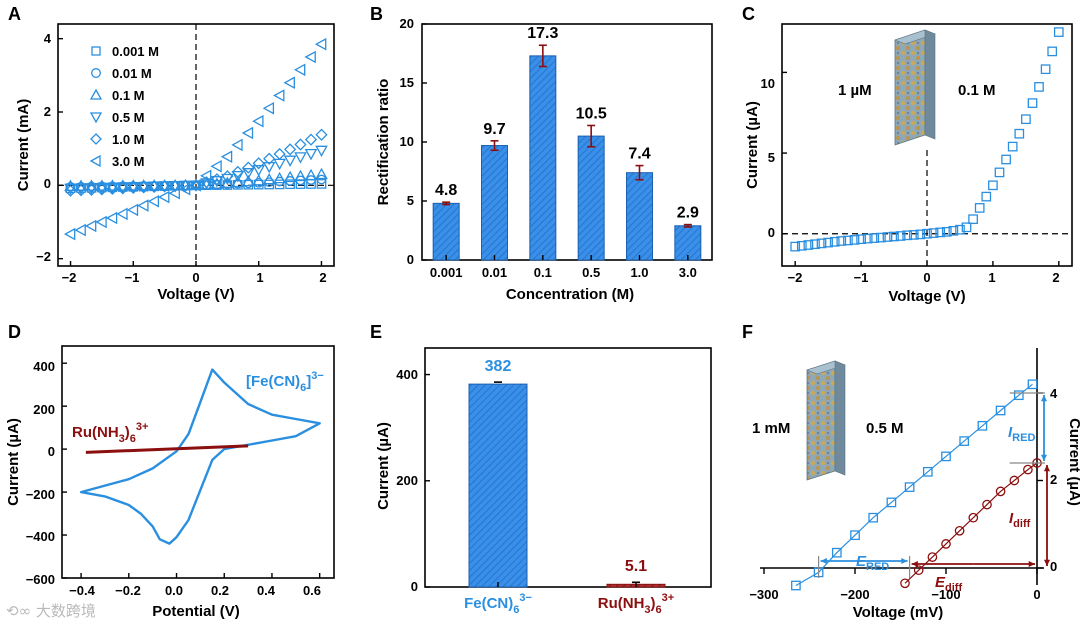 This screenshot has width=1080, height=626. Describe the element at coordinates (321, 184) in the screenshot. I see `a-series-0-point` at that location.